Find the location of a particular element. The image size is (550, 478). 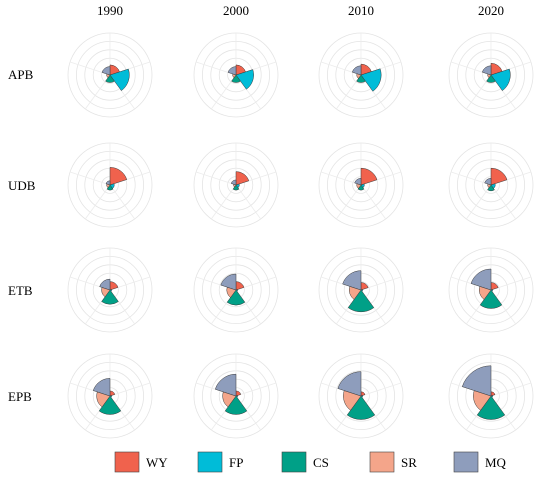

column-label-2000: 2000 is located at coordinates (236, 10).